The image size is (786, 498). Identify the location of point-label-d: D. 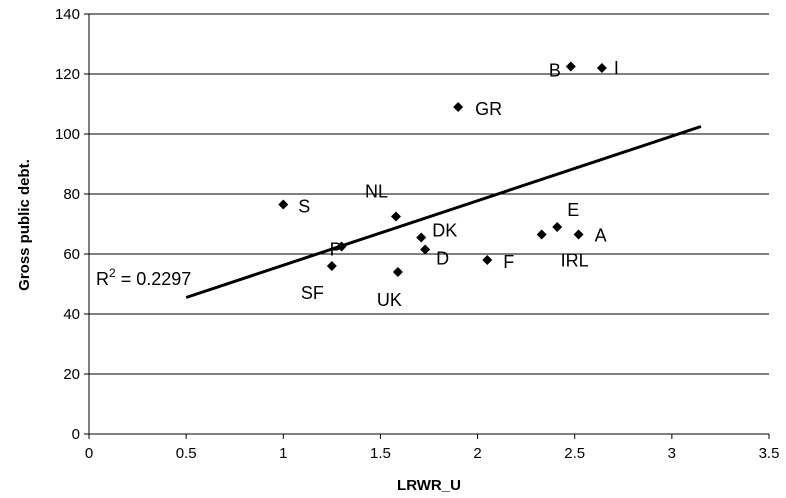
(442, 259).